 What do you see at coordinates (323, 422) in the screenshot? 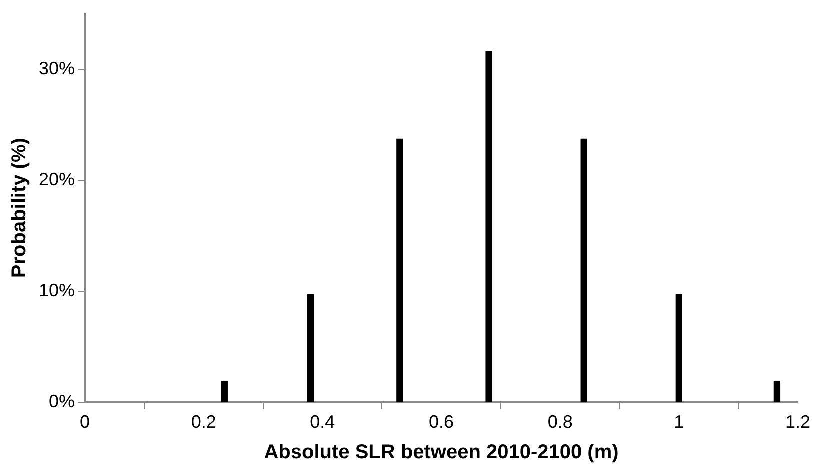
I see `x-tick-label: 0.4` at bounding box center [323, 422].